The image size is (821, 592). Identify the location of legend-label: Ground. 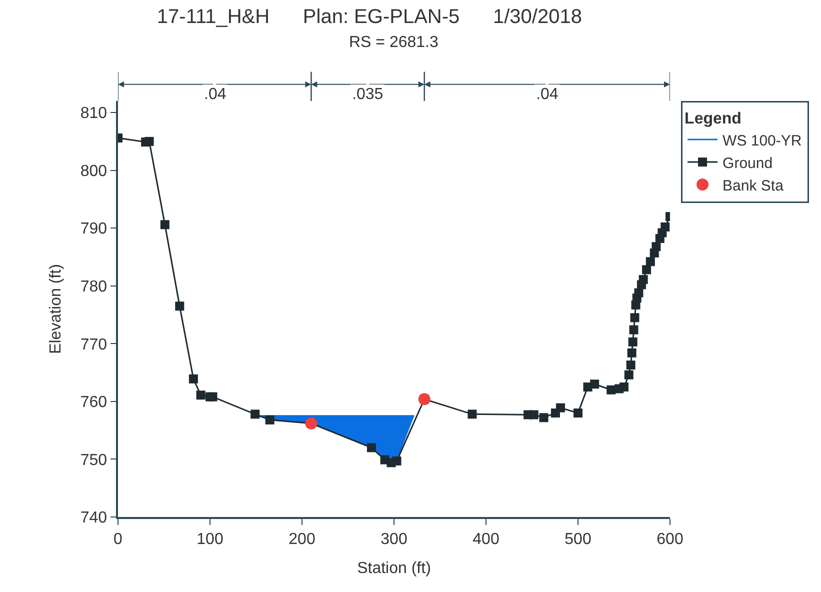
(747, 163).